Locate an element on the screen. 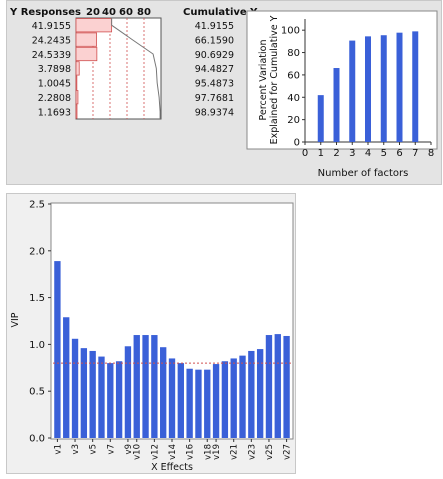  vip-bar-v11 is located at coordinates (145, 386).